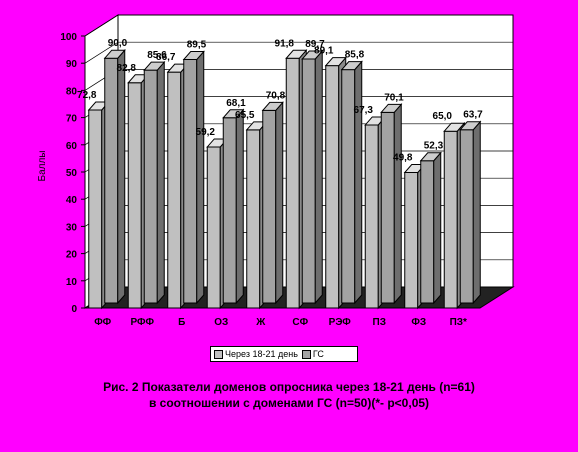  What do you see at coordinates (74, 309) in the screenshot?
I see `y-tick-label: 0` at bounding box center [74, 309].